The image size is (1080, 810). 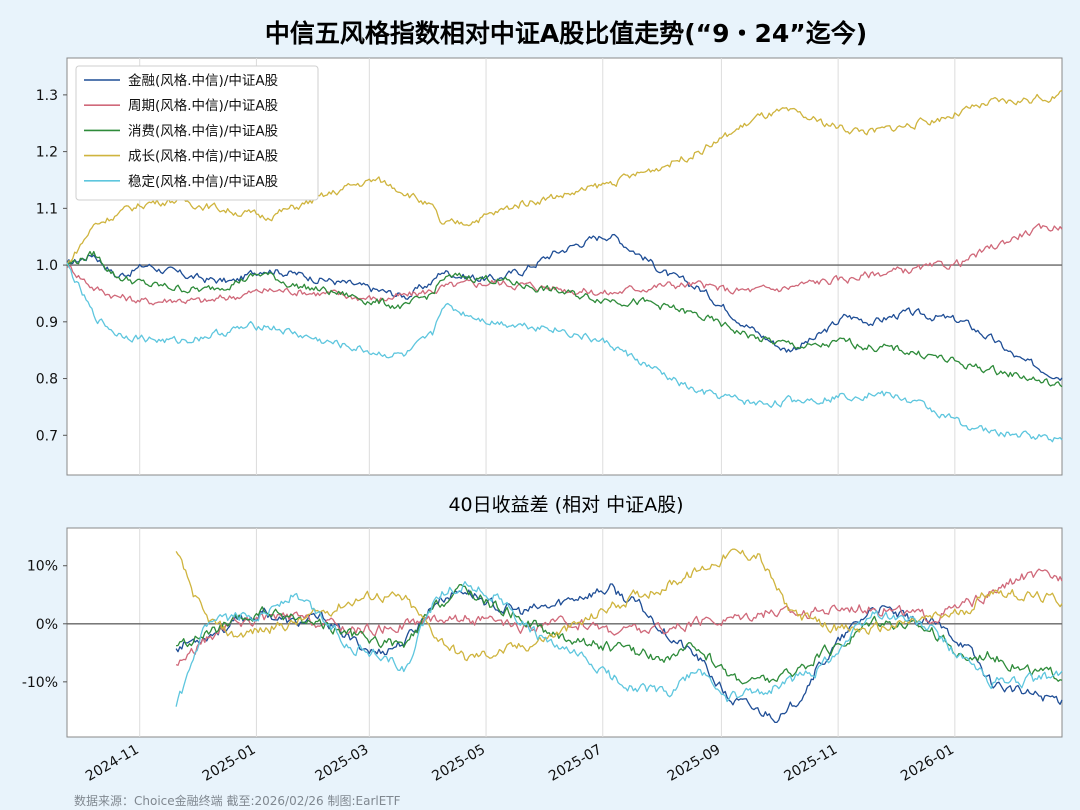 What do you see at coordinates (47, 266) in the screenshot?
I see `y-tick-label: 1.0` at bounding box center [47, 266].